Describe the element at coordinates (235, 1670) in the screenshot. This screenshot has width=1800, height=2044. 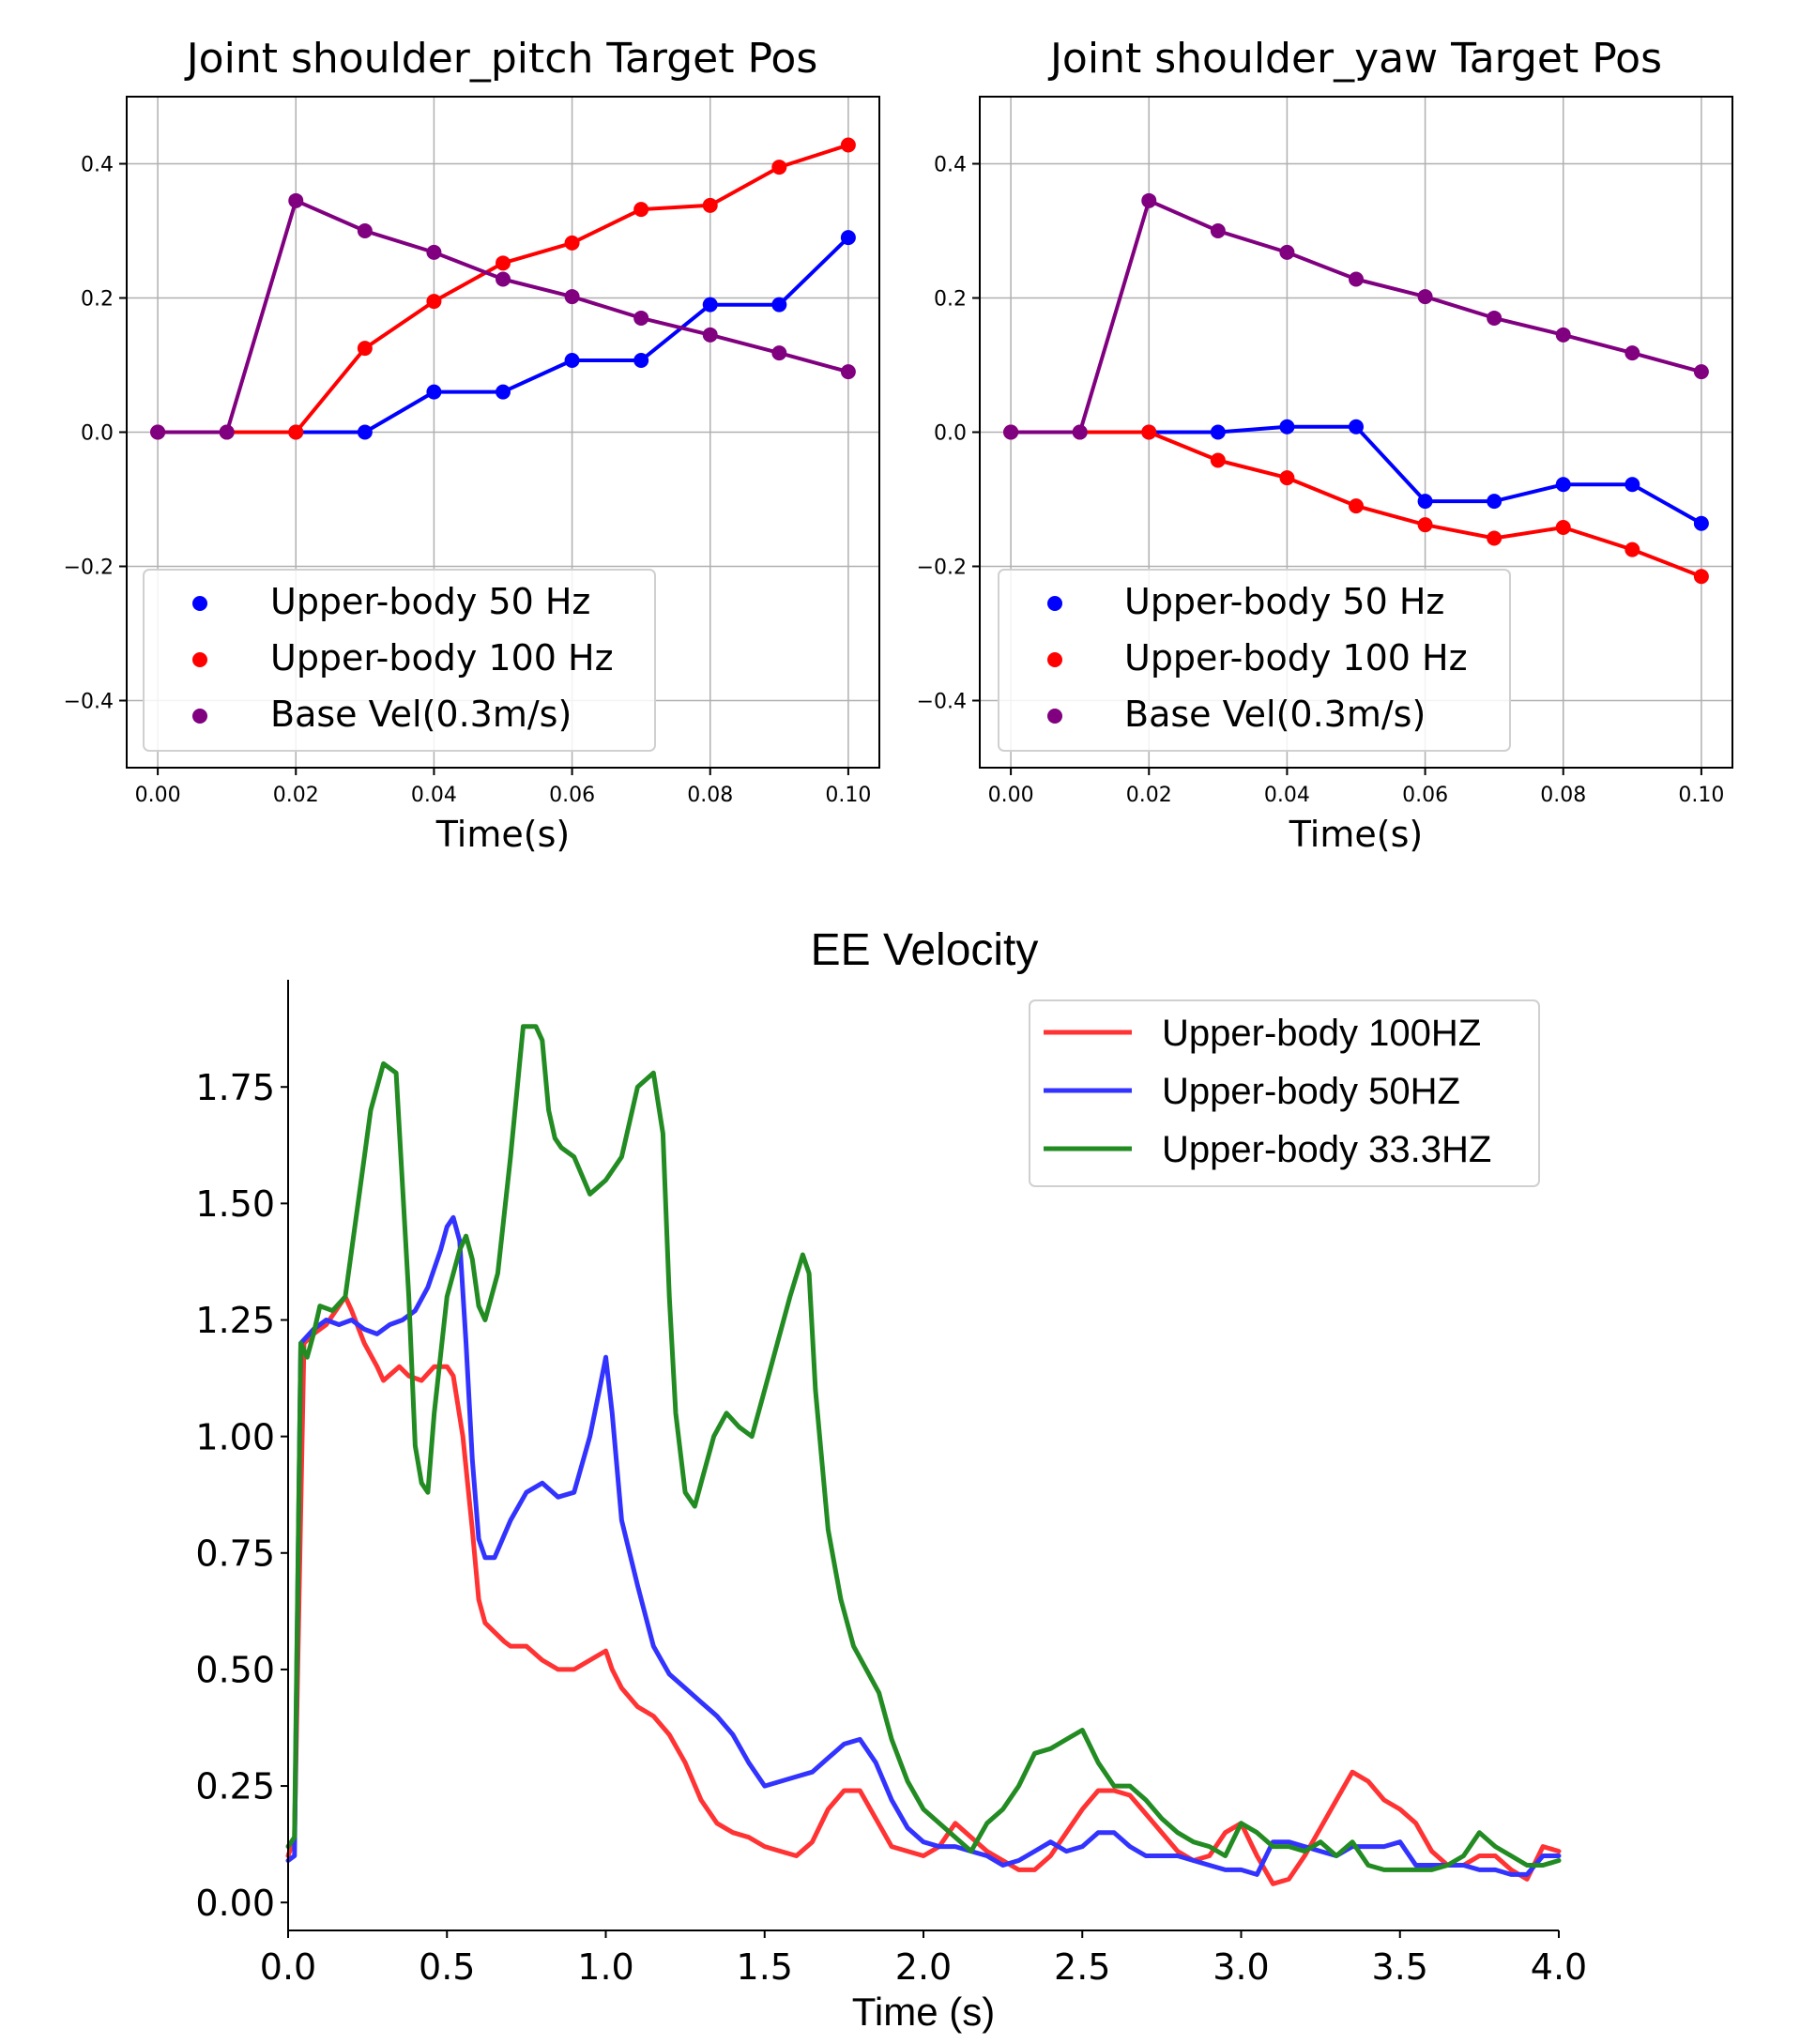
I see `y-tick-label: 0.50` at that location.